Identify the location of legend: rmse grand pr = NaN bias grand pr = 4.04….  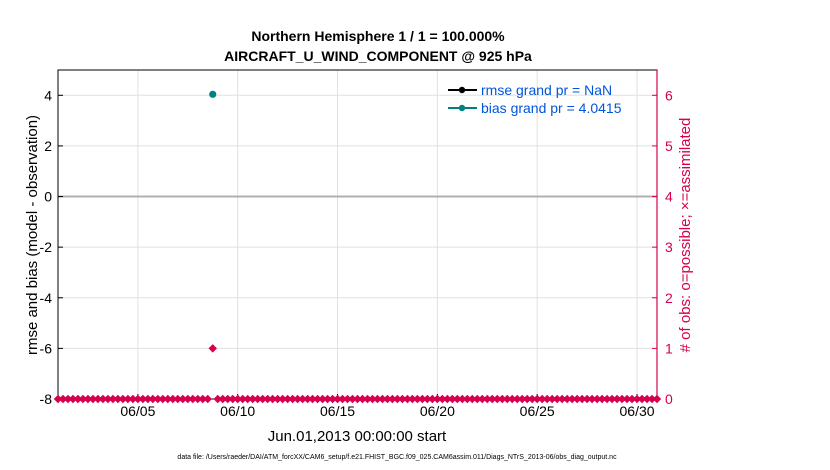
(535, 99).